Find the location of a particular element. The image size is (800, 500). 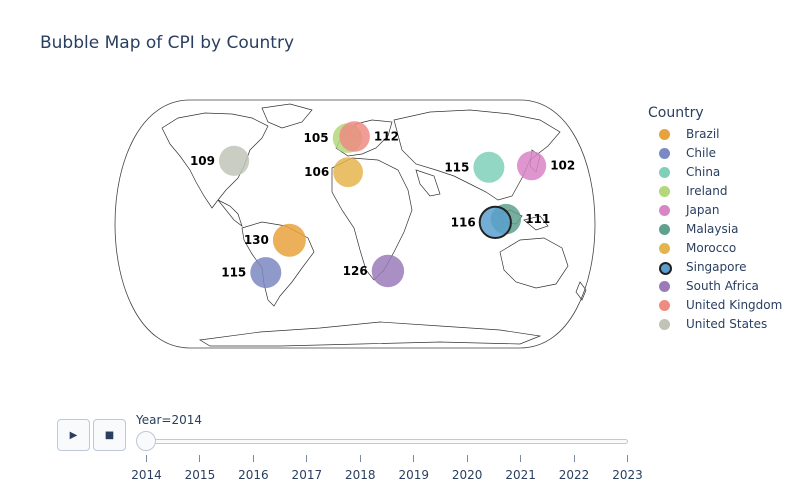

legend-item: United States is located at coordinates (707, 324).